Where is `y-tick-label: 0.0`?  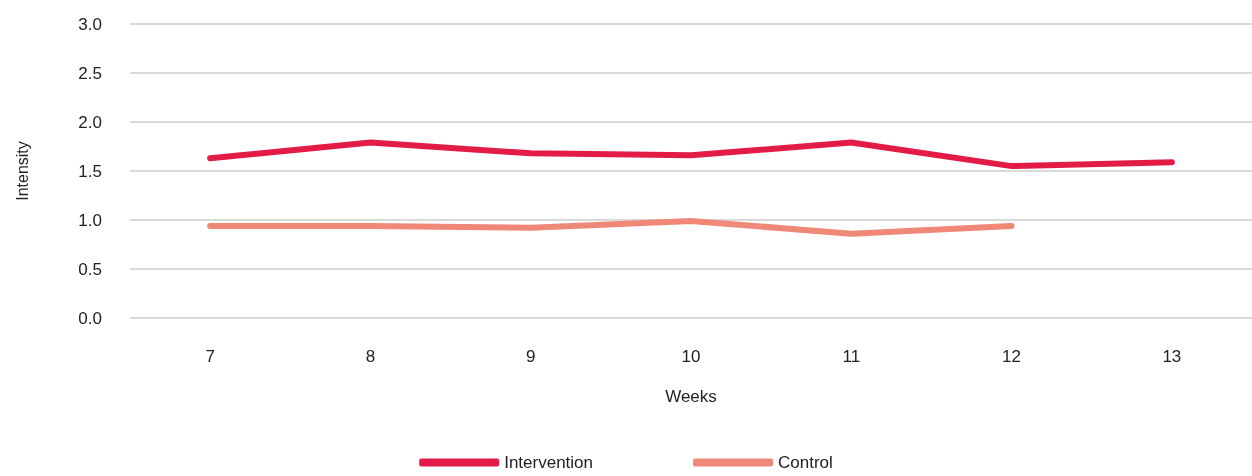 y-tick-label: 0.0 is located at coordinates (90, 318).